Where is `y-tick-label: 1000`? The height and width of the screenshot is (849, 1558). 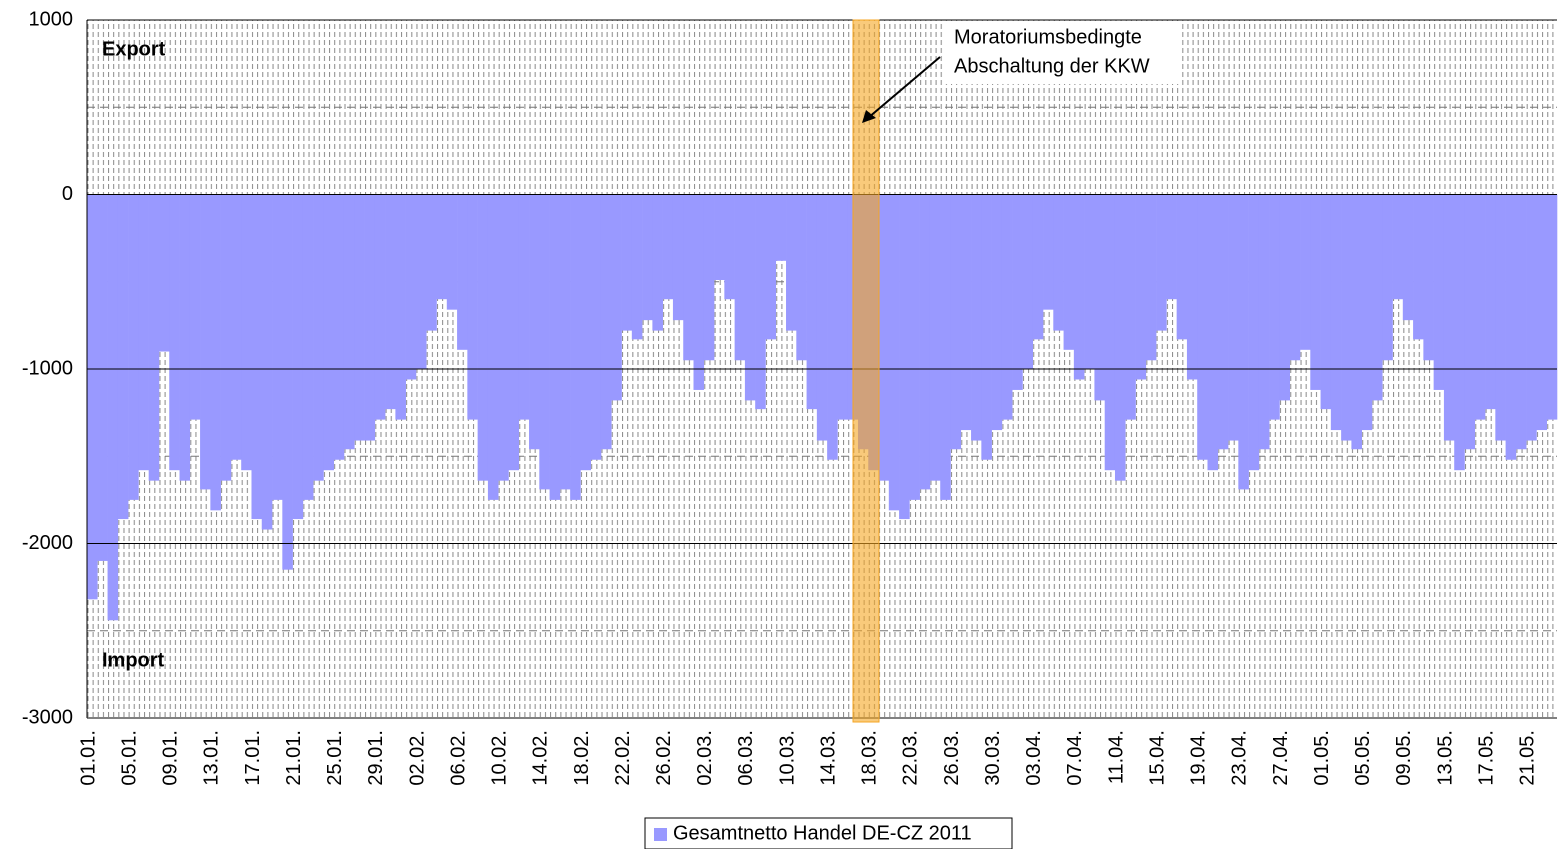
y-tick-label: 1000 is located at coordinates (51, 19).